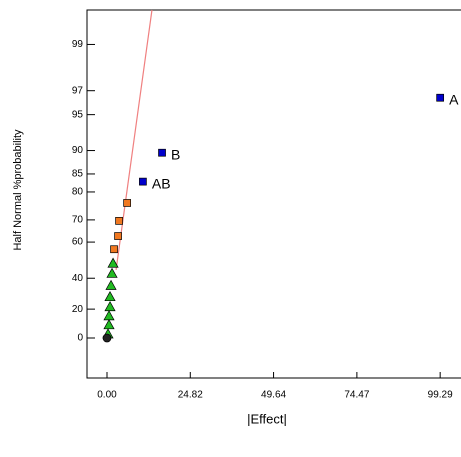 The image size is (461, 457). Describe the element at coordinates (78, 90) in the screenshot. I see `y-tick-label: 97` at that location.